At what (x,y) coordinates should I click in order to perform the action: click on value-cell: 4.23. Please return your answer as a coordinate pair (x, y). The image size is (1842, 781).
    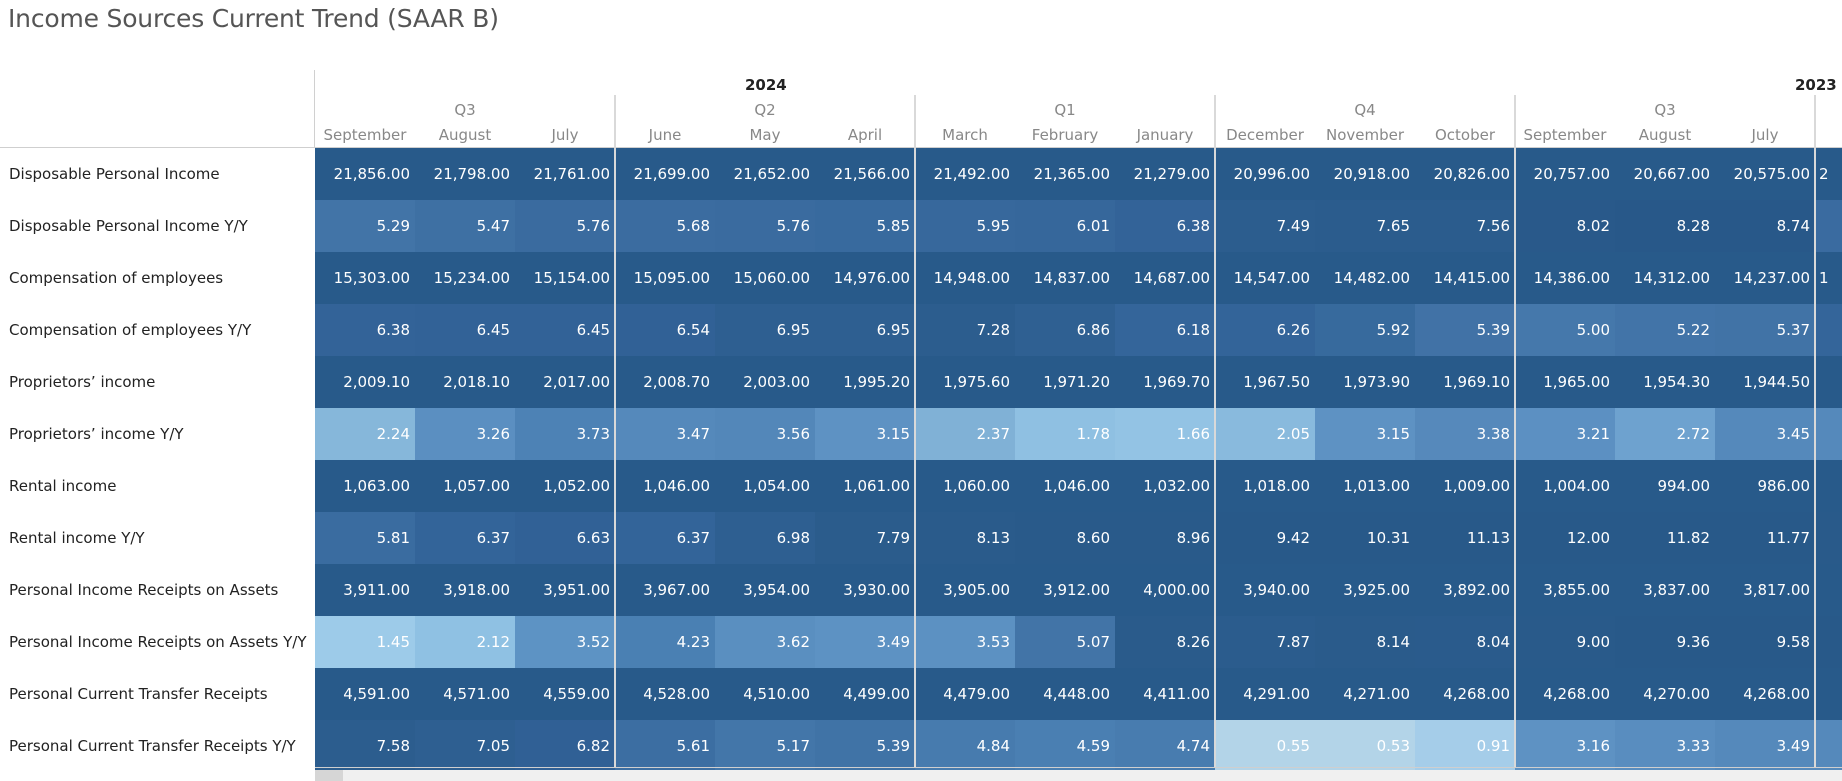
    Looking at the image, I should click on (665, 642).